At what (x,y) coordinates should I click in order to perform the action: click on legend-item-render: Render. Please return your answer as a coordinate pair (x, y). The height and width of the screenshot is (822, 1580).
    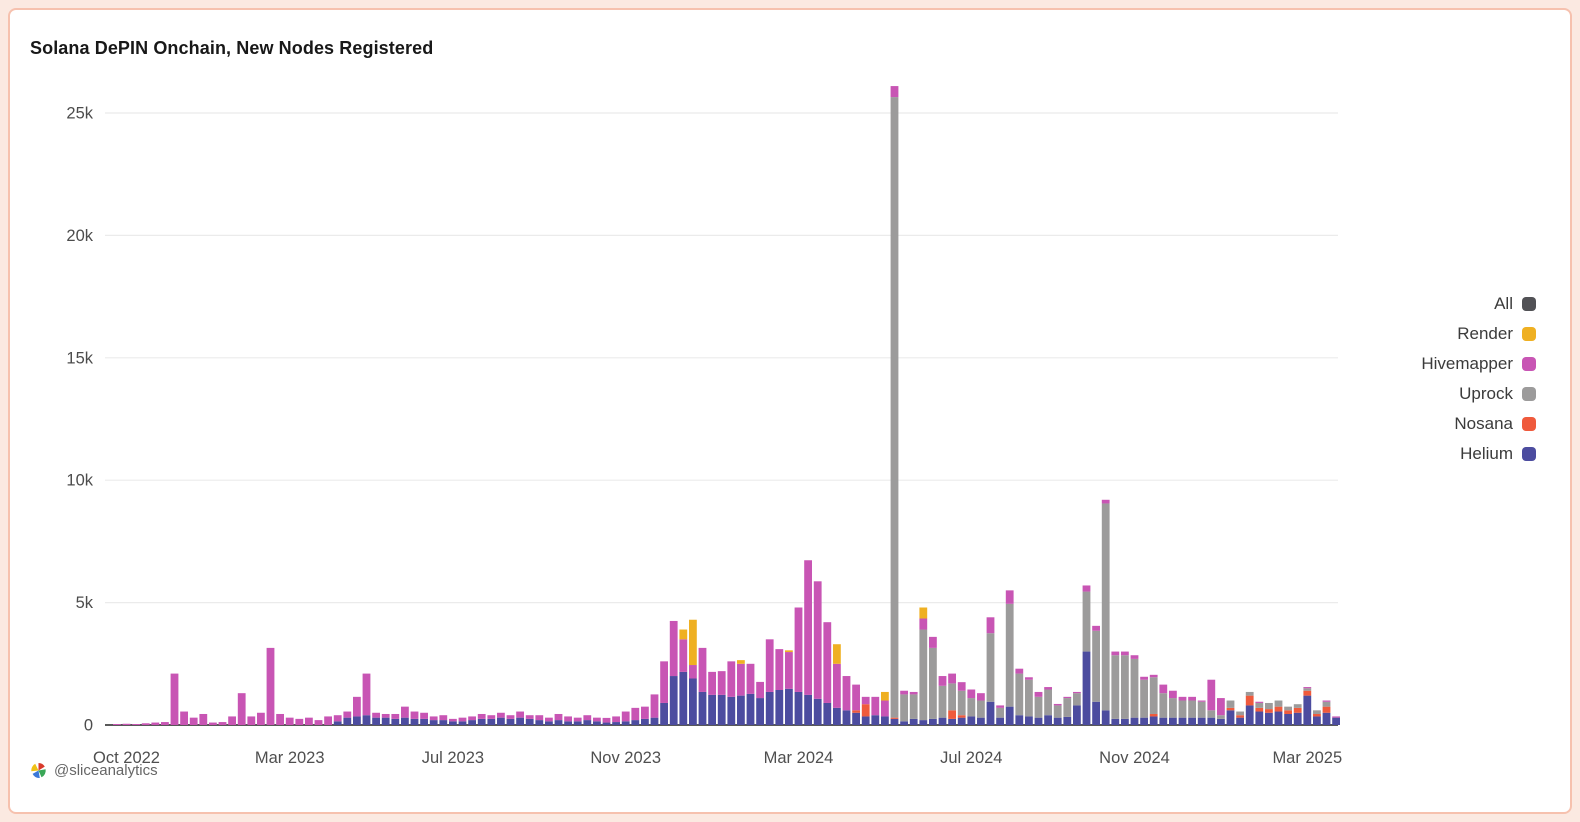
    Looking at the image, I should click on (1496, 334).